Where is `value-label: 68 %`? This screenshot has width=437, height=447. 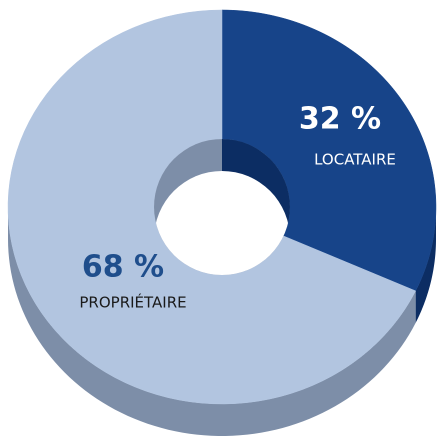
value-label: 68 % is located at coordinates (123, 267).